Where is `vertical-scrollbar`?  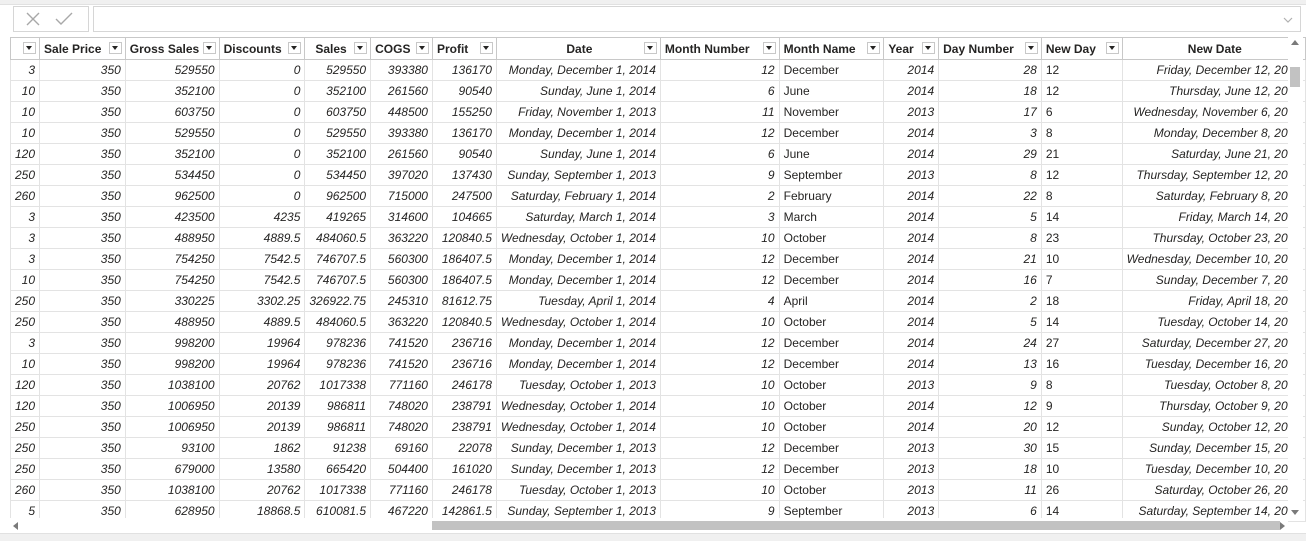 vertical-scrollbar is located at coordinates (1295, 277).